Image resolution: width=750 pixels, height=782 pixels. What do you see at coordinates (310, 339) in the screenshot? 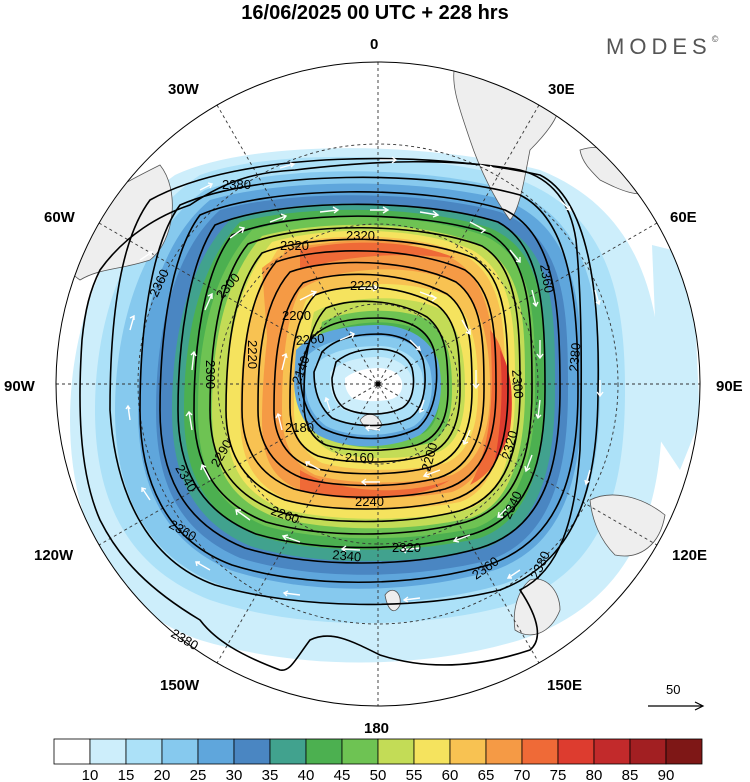
I see `contour-label: 2260` at bounding box center [310, 339].